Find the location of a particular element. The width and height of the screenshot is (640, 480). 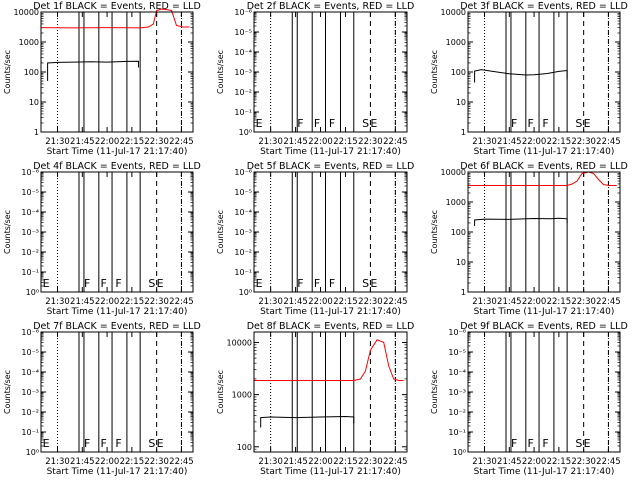

y-tick-label: 10 is located at coordinates (461, 102).